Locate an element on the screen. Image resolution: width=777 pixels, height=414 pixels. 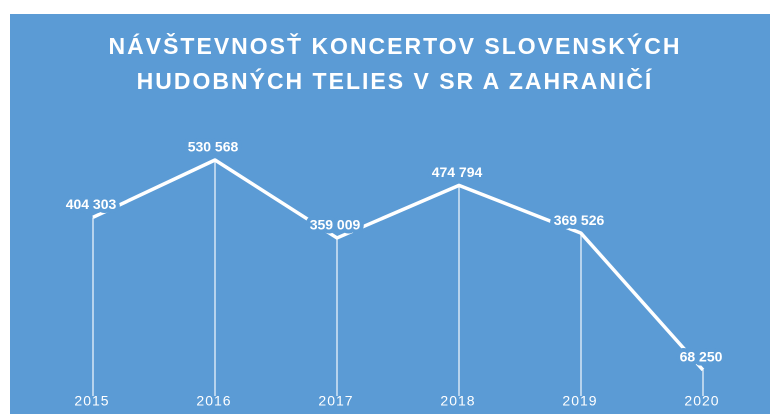
x-tick-label: 2019 is located at coordinates (579, 401).